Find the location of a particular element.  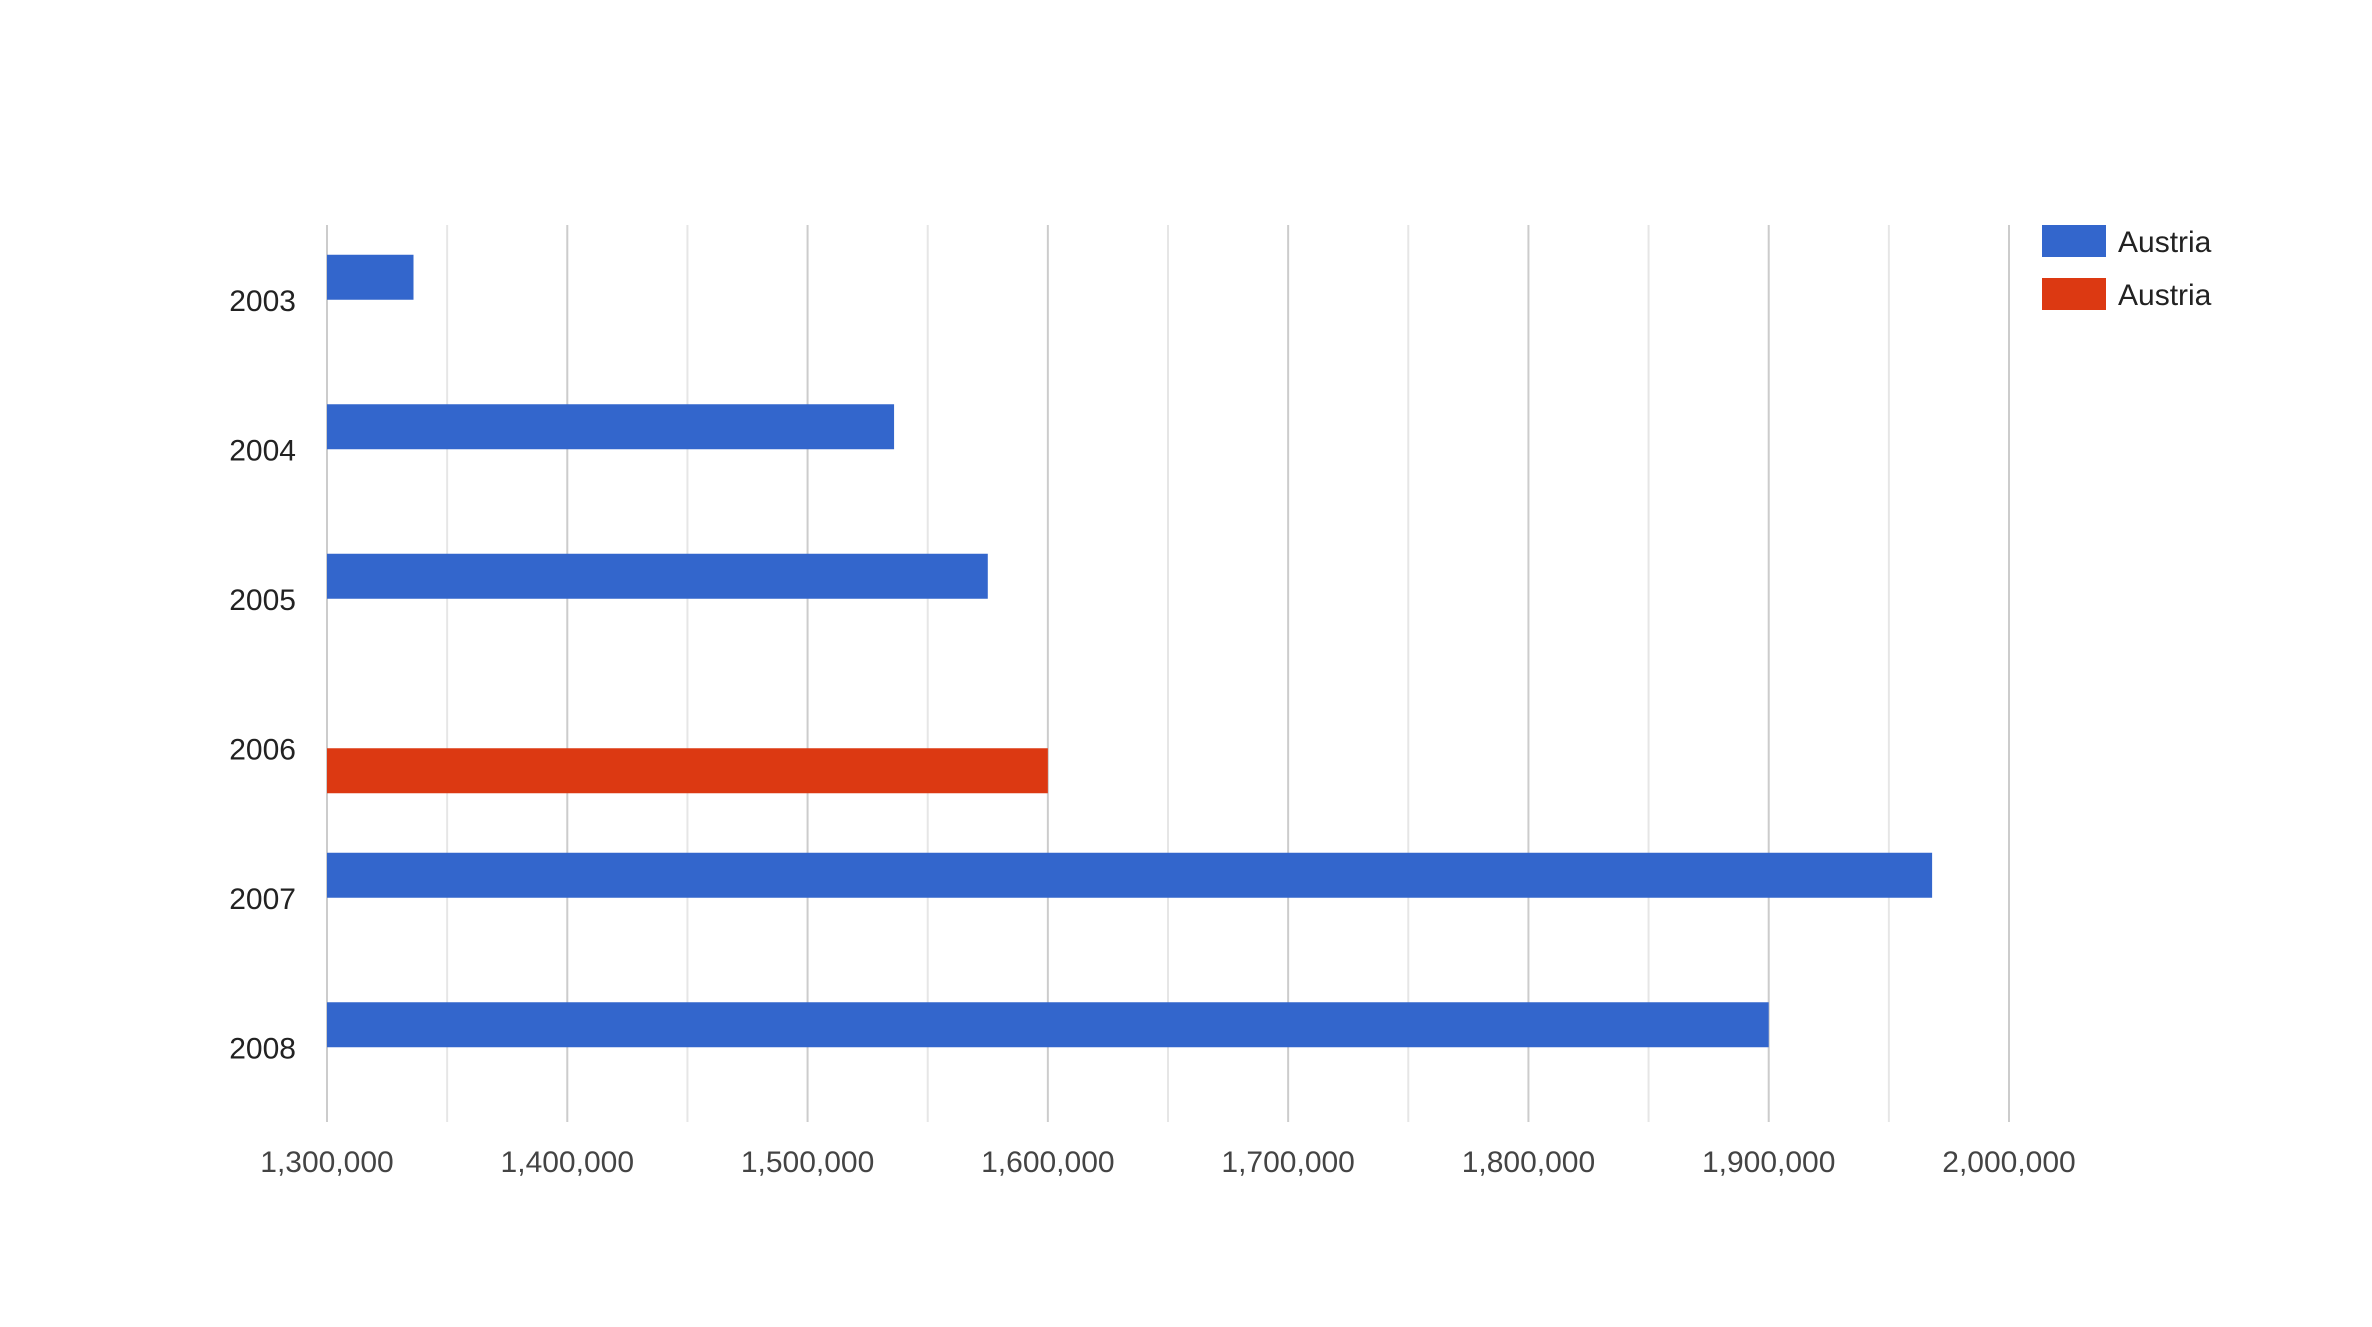

y-category-label: 2003 is located at coordinates (262, 301).